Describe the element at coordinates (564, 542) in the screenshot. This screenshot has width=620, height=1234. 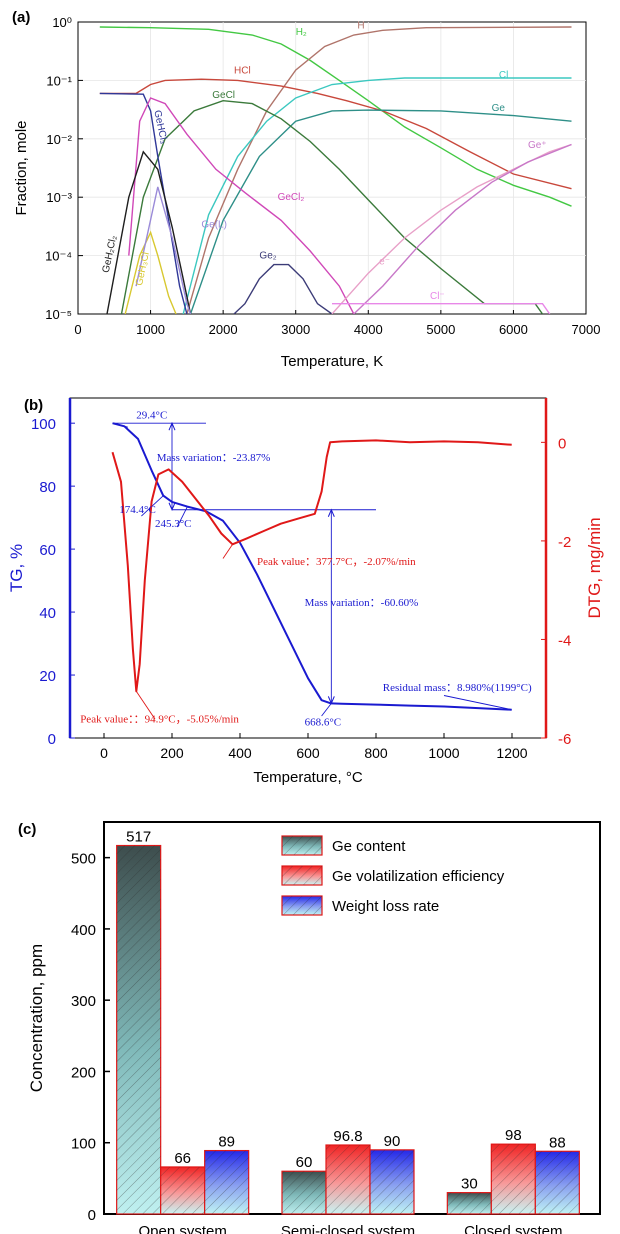
I see `panel-b-right-tick-label: -2` at that location.